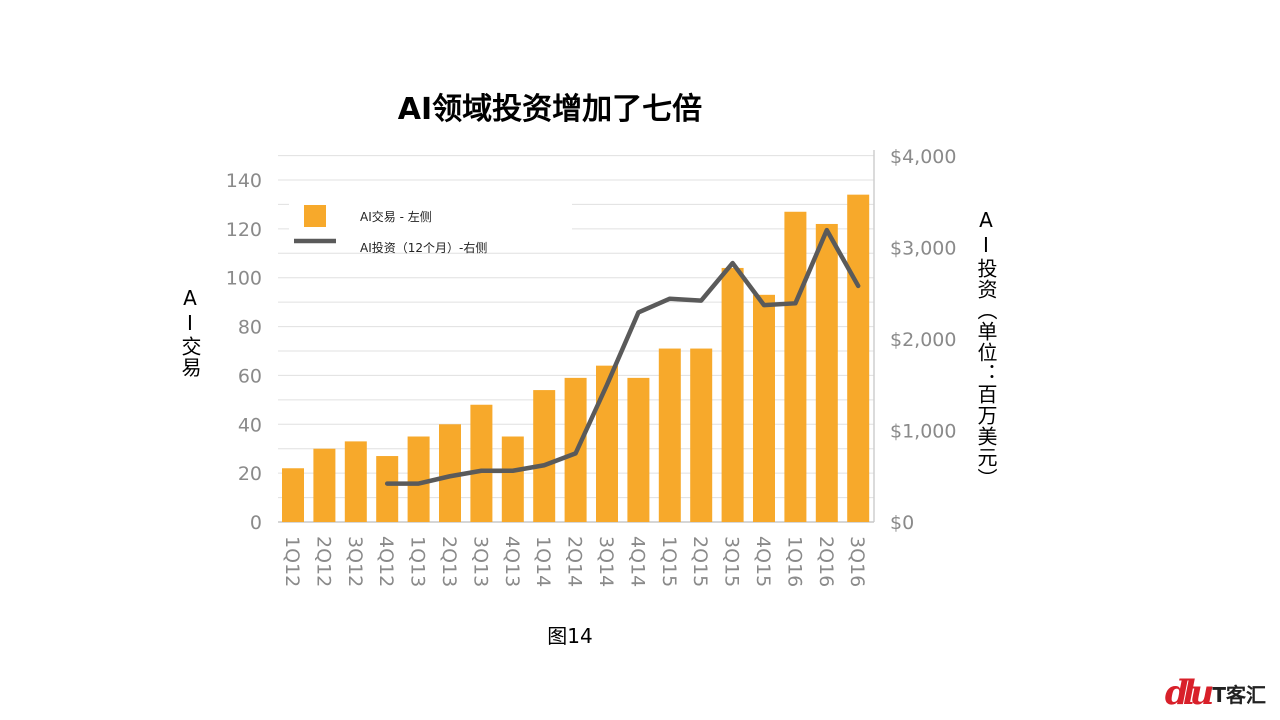  Describe the element at coordinates (250, 425) in the screenshot. I see `left-tick-label: 40` at that location.